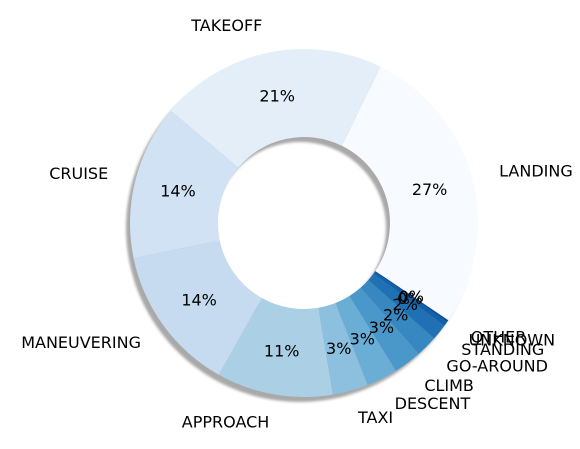 The width and height of the screenshot is (580, 449). I want to click on pct-label-other: 0%, so click(411, 296).